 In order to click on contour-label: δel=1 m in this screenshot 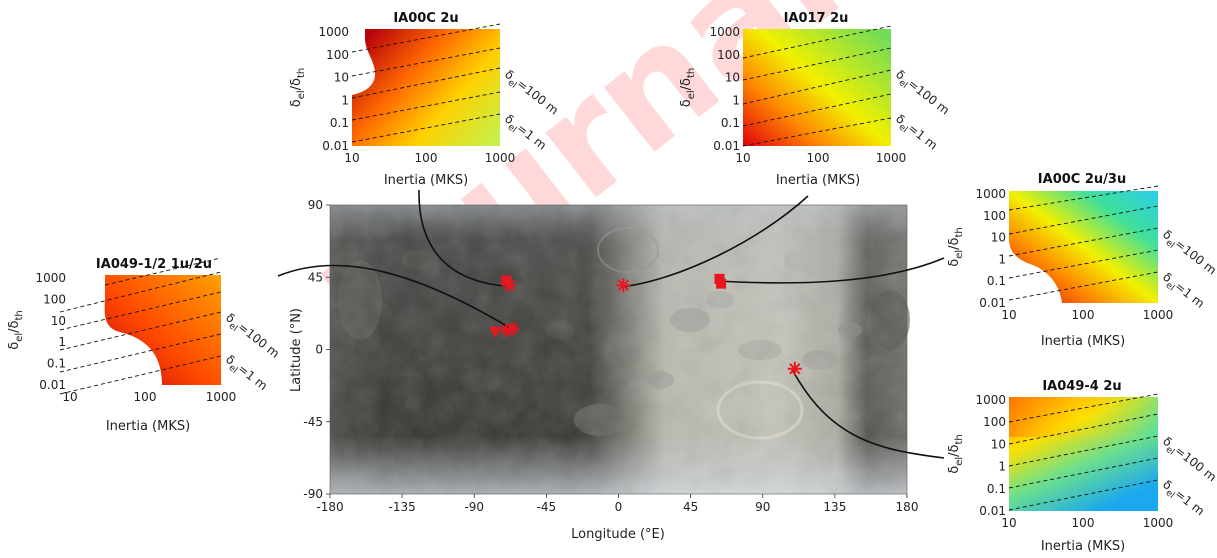, I will do `click(915, 134)`.